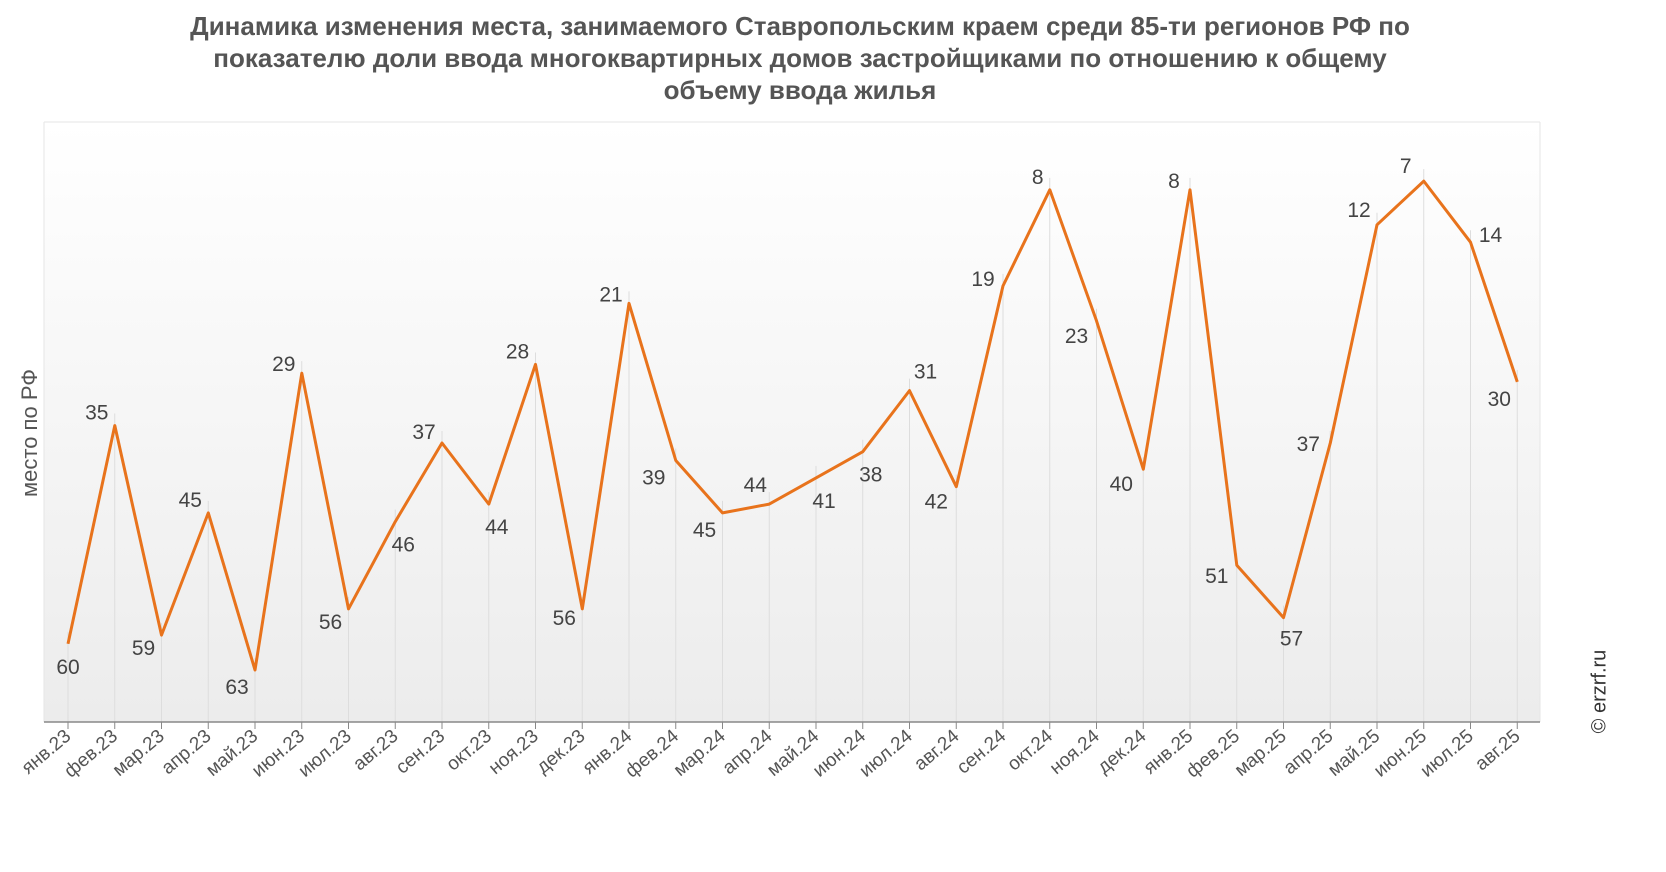 This screenshot has height=872, width=1666. I want to click on x-tick-label: июн.25, so click(1400, 754).